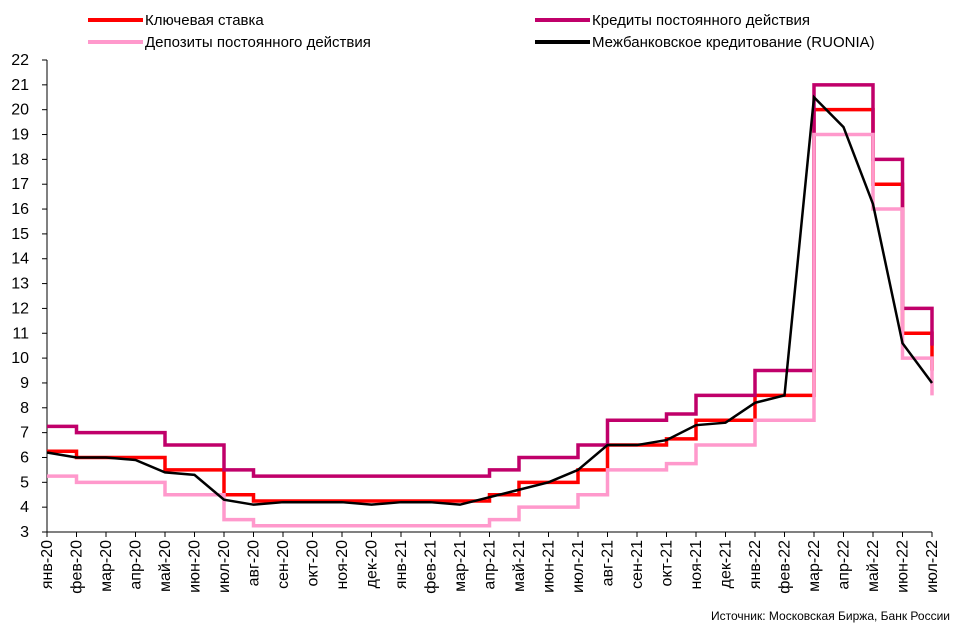 The width and height of the screenshot is (962, 633). What do you see at coordinates (932, 566) in the screenshot?
I see `x-tick-label: июл-22` at bounding box center [932, 566].